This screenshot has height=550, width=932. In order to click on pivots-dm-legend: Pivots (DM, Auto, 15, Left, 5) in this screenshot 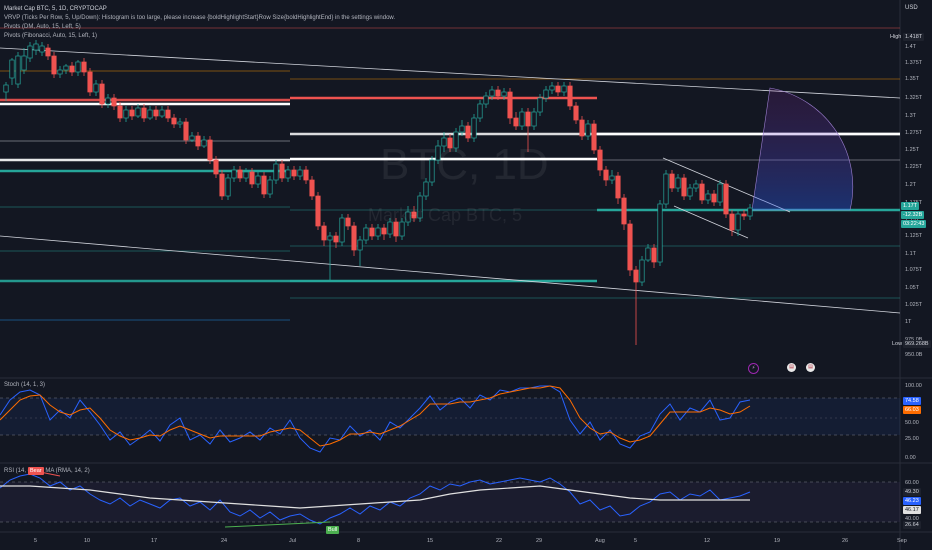, I will do `click(42, 27)`.